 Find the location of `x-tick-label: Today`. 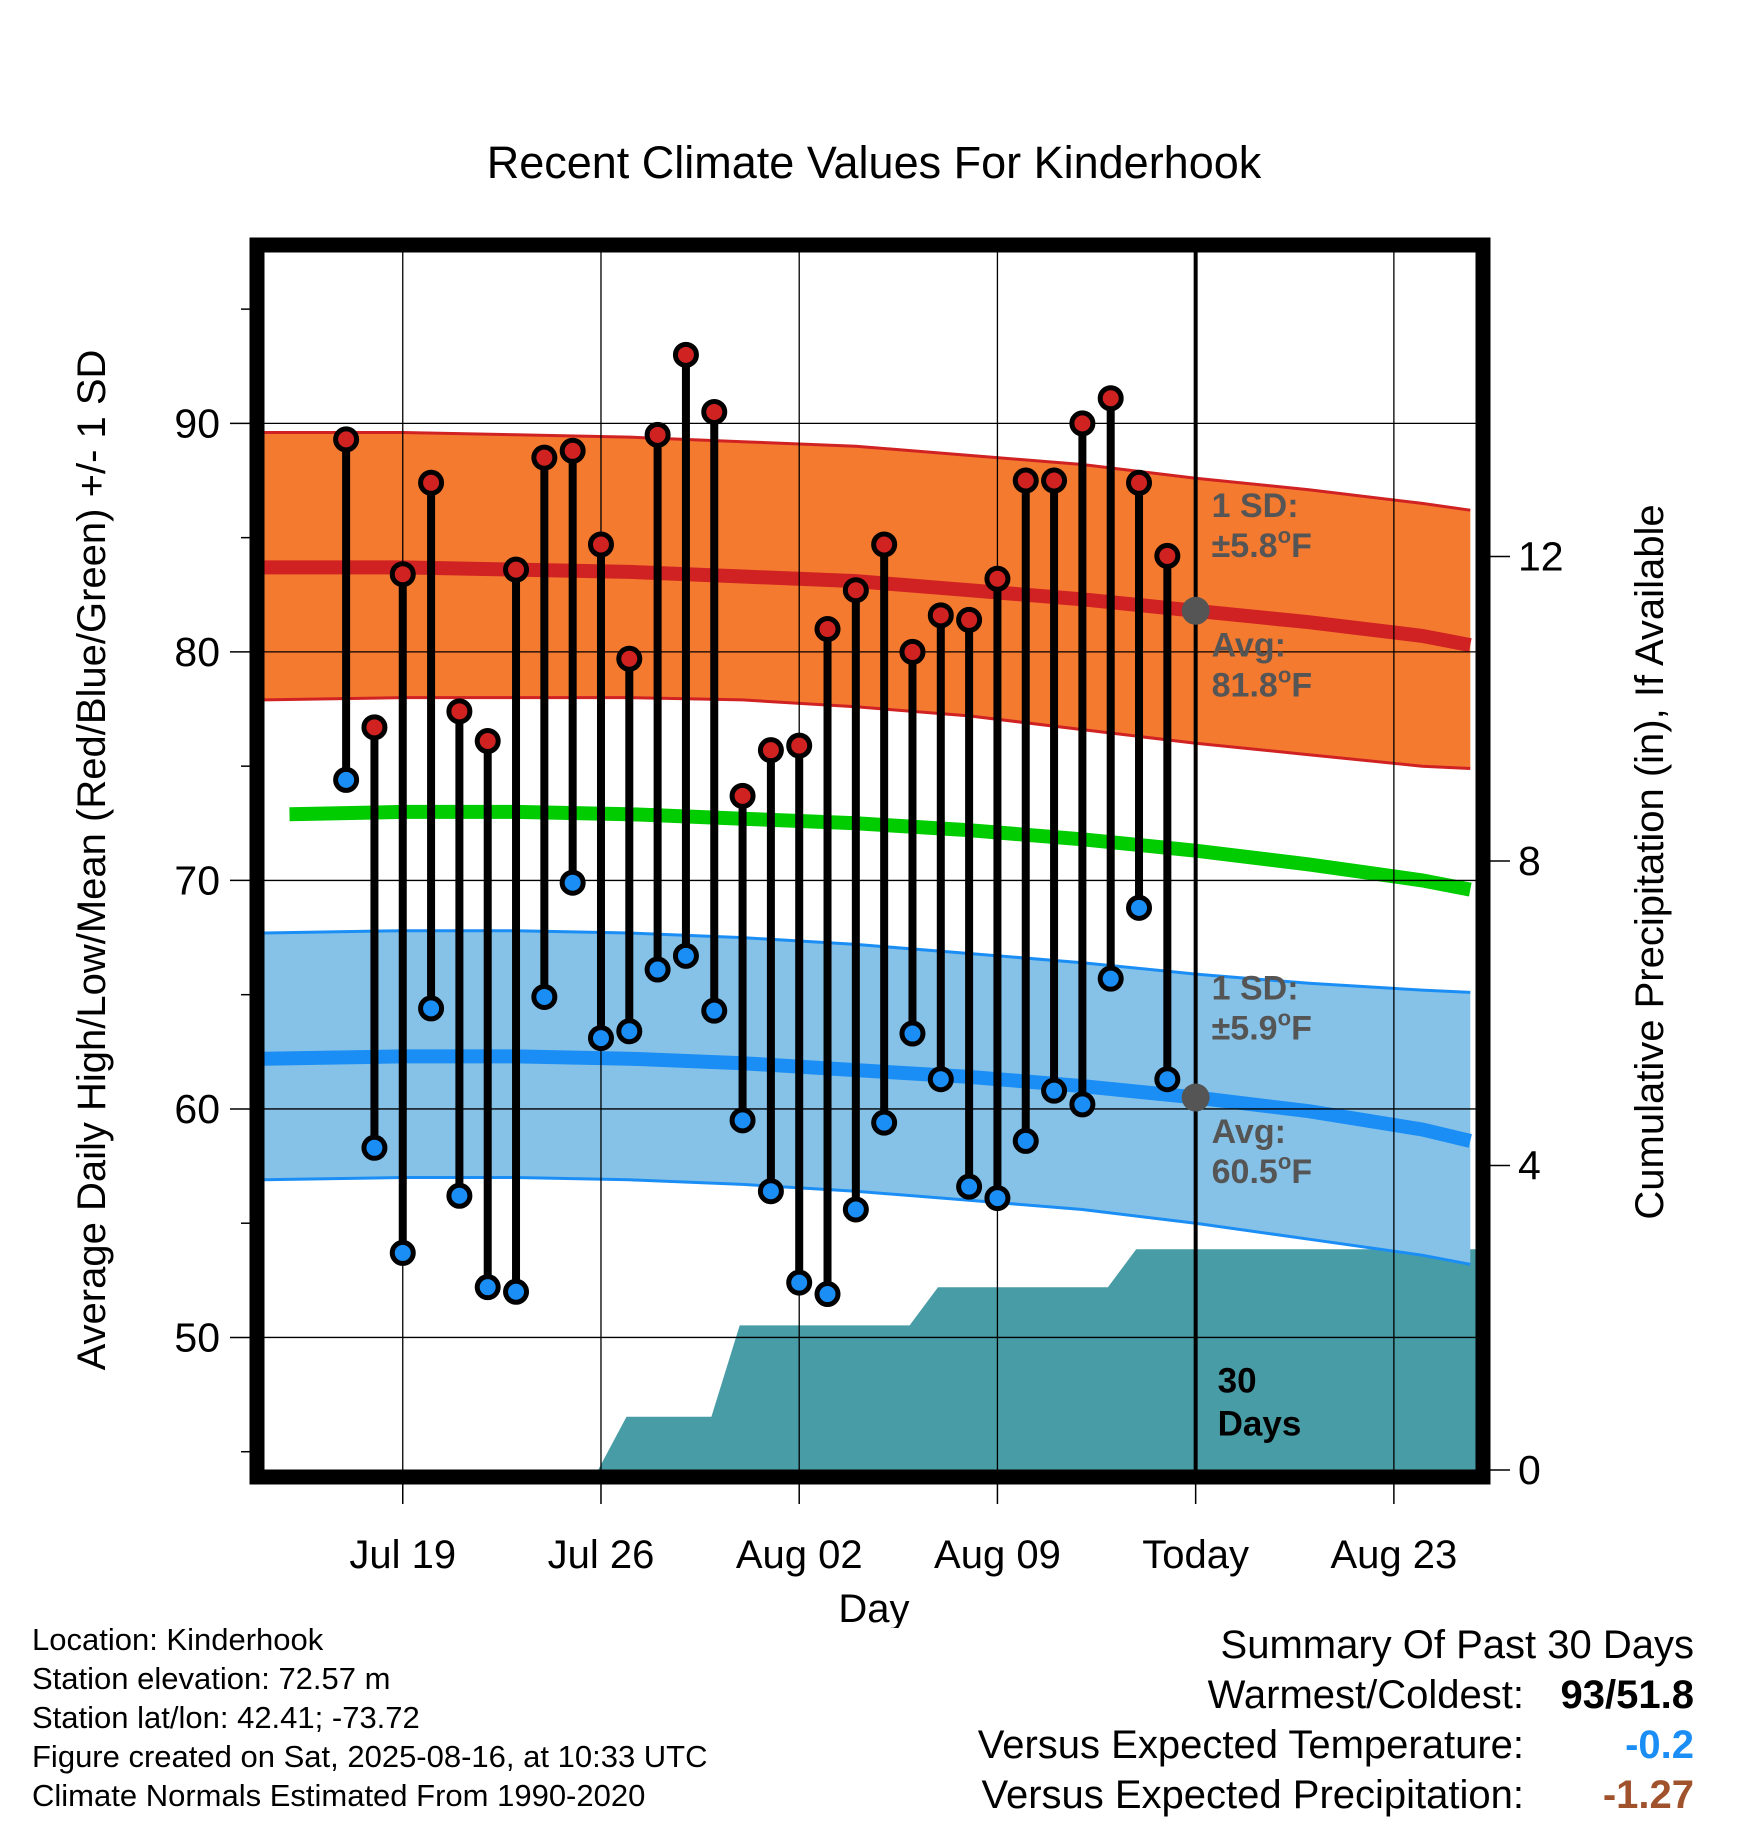

x-tick-label: Today is located at coordinates (1195, 1555).